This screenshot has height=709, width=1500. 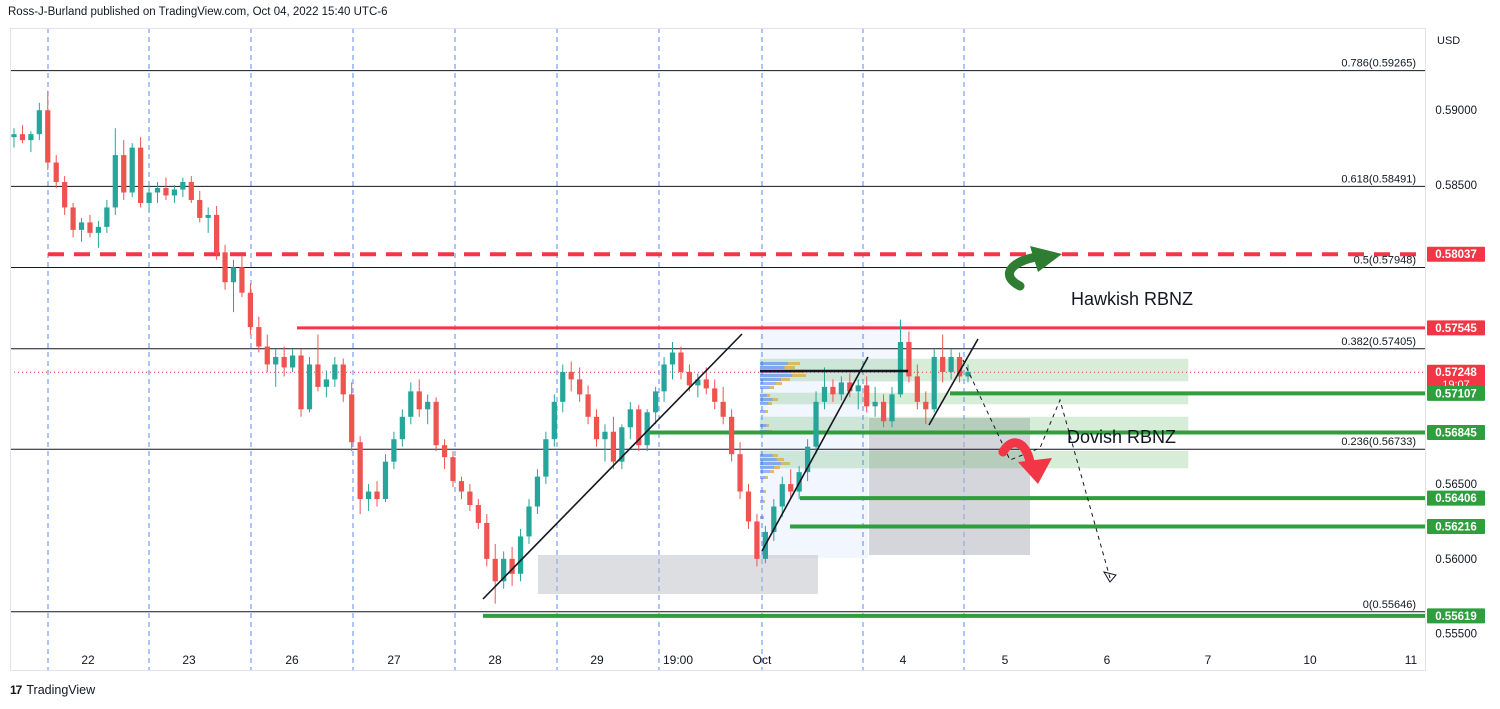 I want to click on y-tick-label: 0.55500, so click(x=1456, y=635).